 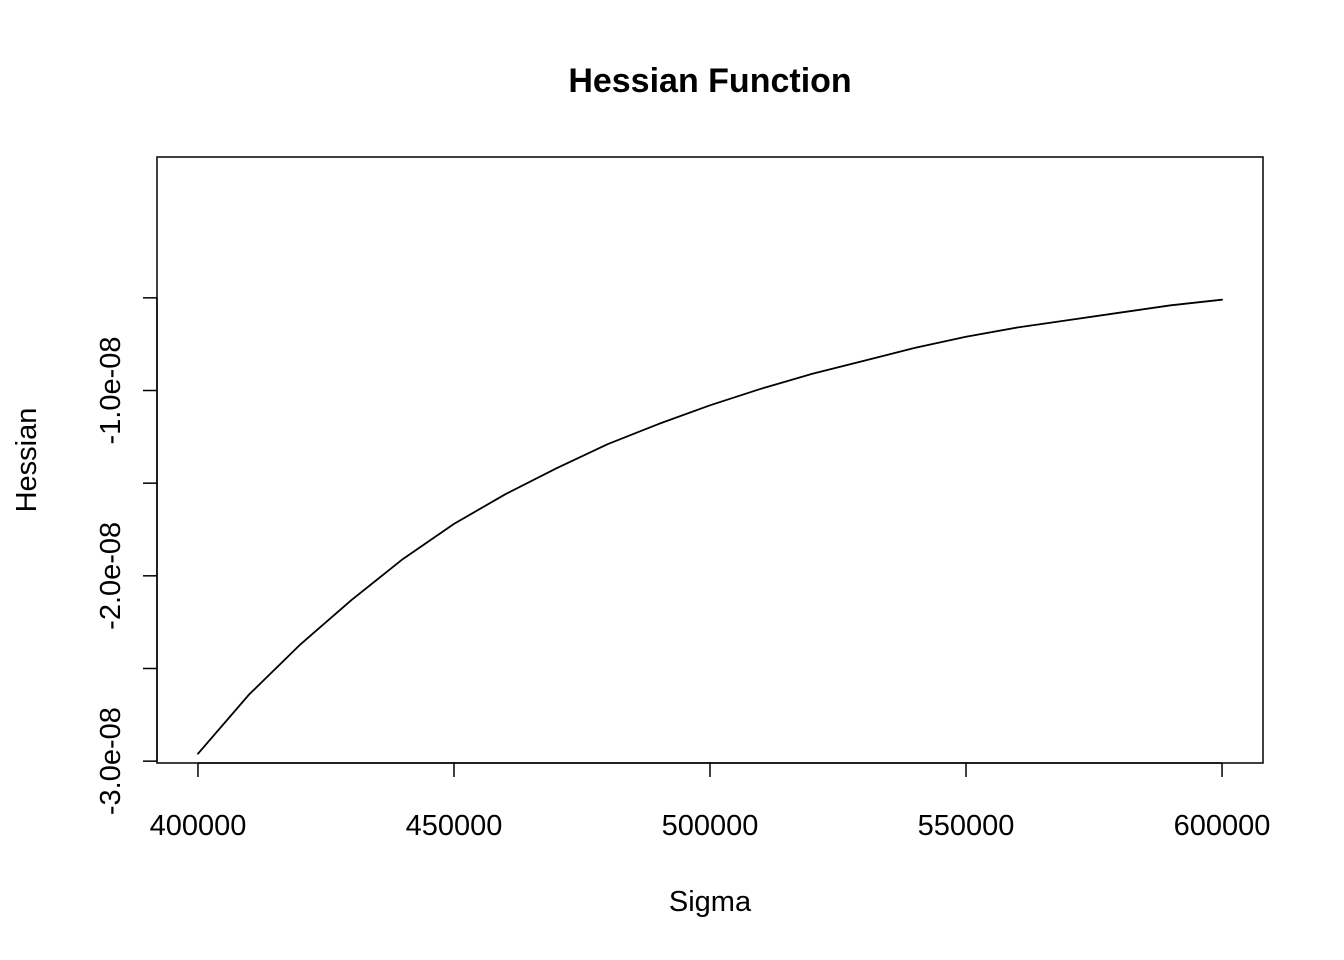 I want to click on y-tick-label: -2.0e-08, so click(x=111, y=576).